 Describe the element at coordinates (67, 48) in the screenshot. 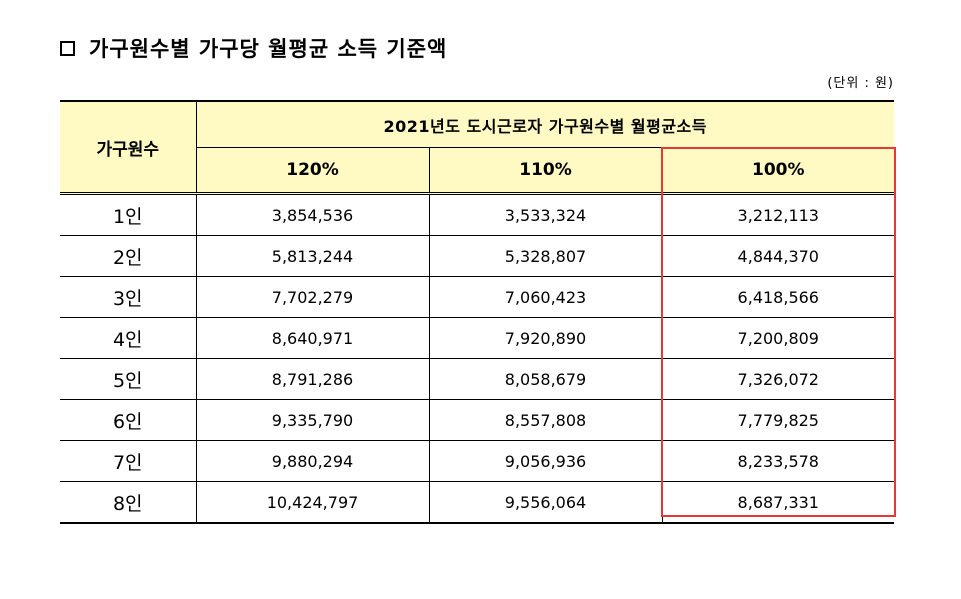

I see `checkbox-square-icon` at that location.